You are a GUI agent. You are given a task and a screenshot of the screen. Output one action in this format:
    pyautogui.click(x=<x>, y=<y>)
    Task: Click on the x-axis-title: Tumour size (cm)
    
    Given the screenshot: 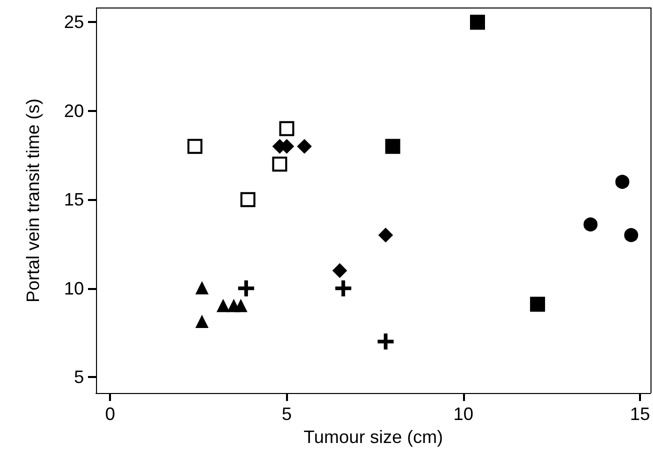 What is the action you would take?
    pyautogui.click(x=373, y=436)
    